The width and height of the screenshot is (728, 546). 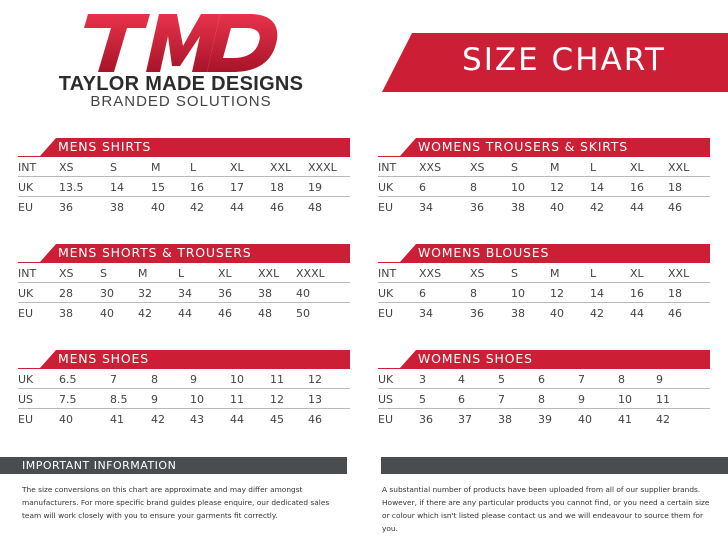 I want to click on important-info-bar-right, so click(x=554, y=465).